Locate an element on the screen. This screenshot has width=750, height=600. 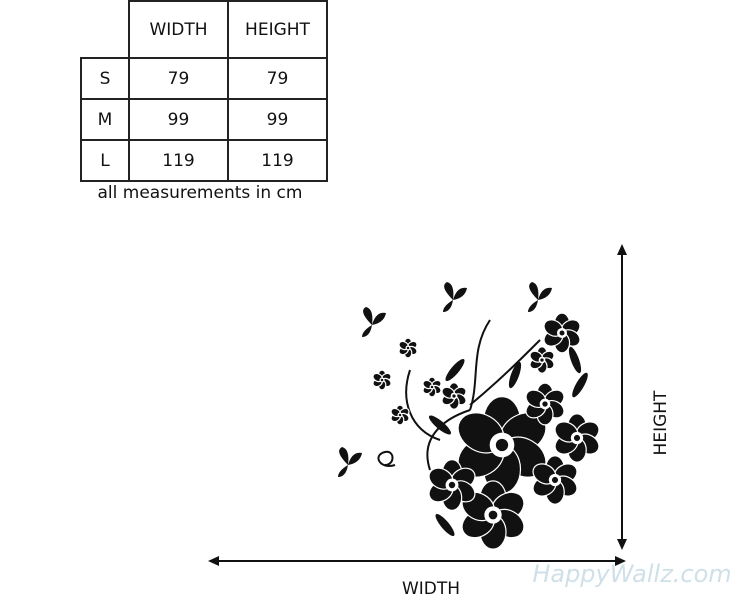
row: S 79 79 is located at coordinates (204, 78).